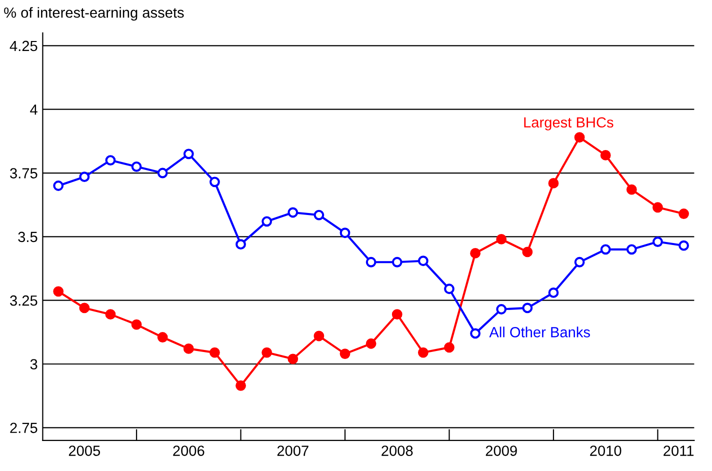 This screenshot has height=471, width=712. What do you see at coordinates (28, 237) in the screenshot?
I see `y-tick-label: 3.5` at bounding box center [28, 237].